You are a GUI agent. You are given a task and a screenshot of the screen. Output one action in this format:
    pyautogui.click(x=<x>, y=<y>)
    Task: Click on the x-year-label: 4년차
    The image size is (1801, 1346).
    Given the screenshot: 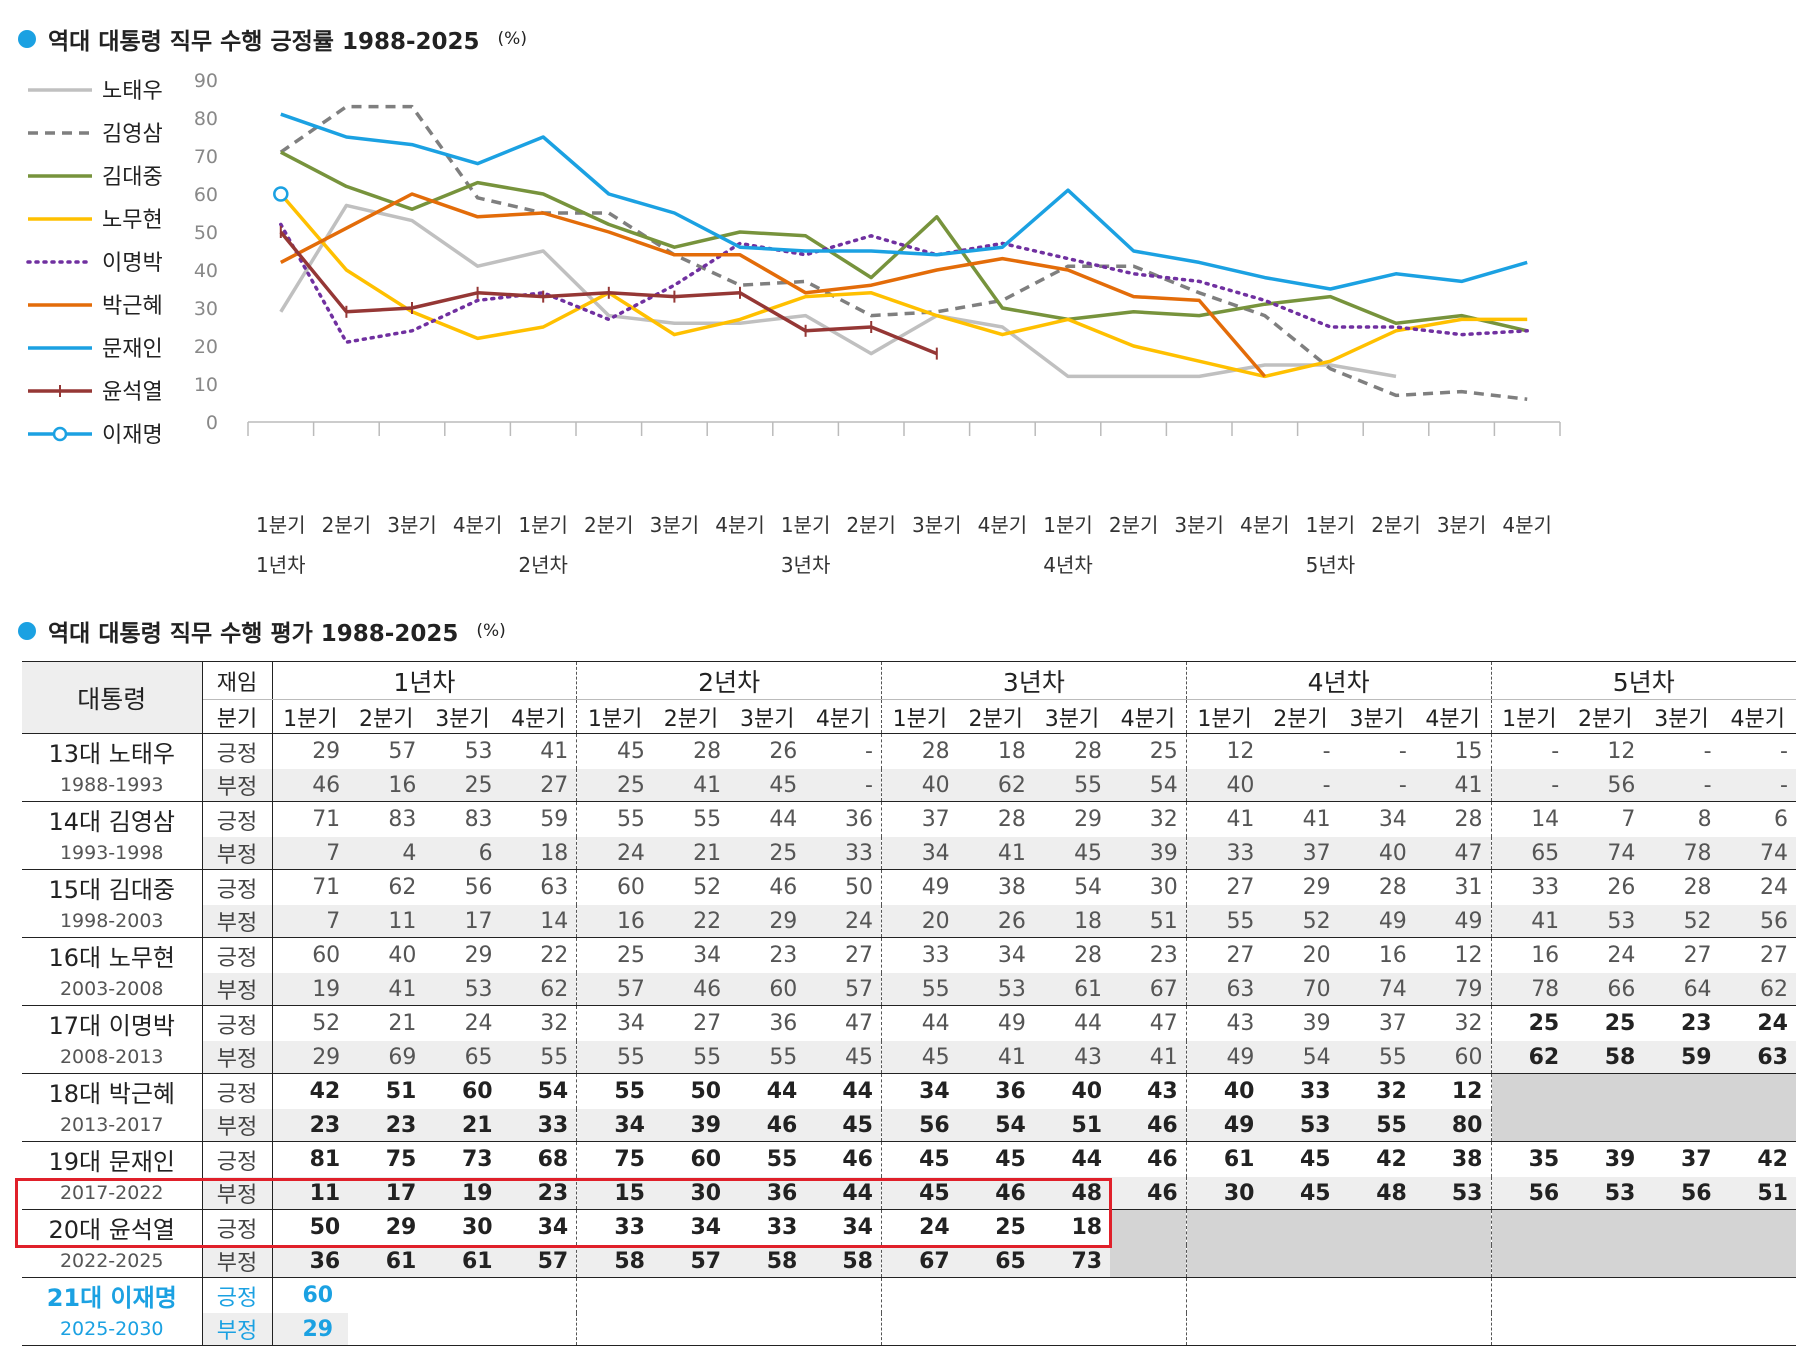 What is the action you would take?
    pyautogui.click(x=1068, y=565)
    